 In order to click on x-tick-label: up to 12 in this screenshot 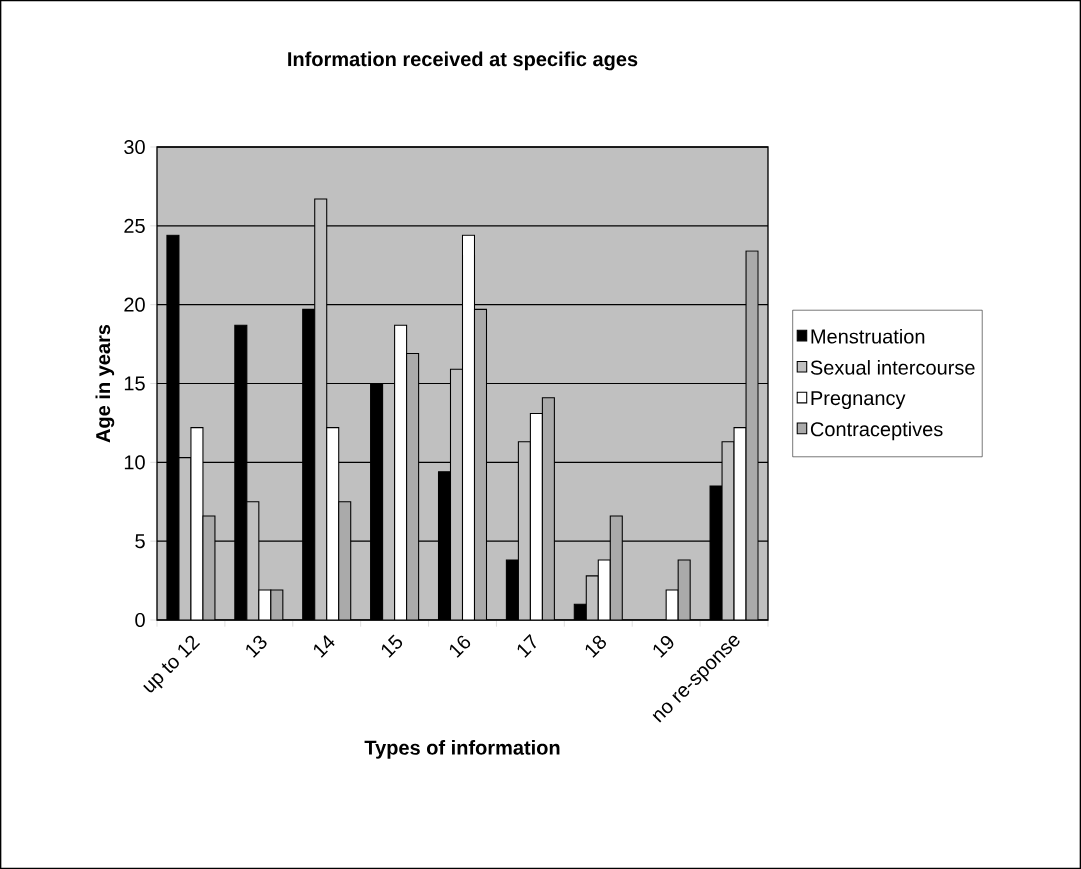, I will do `click(172, 664)`.